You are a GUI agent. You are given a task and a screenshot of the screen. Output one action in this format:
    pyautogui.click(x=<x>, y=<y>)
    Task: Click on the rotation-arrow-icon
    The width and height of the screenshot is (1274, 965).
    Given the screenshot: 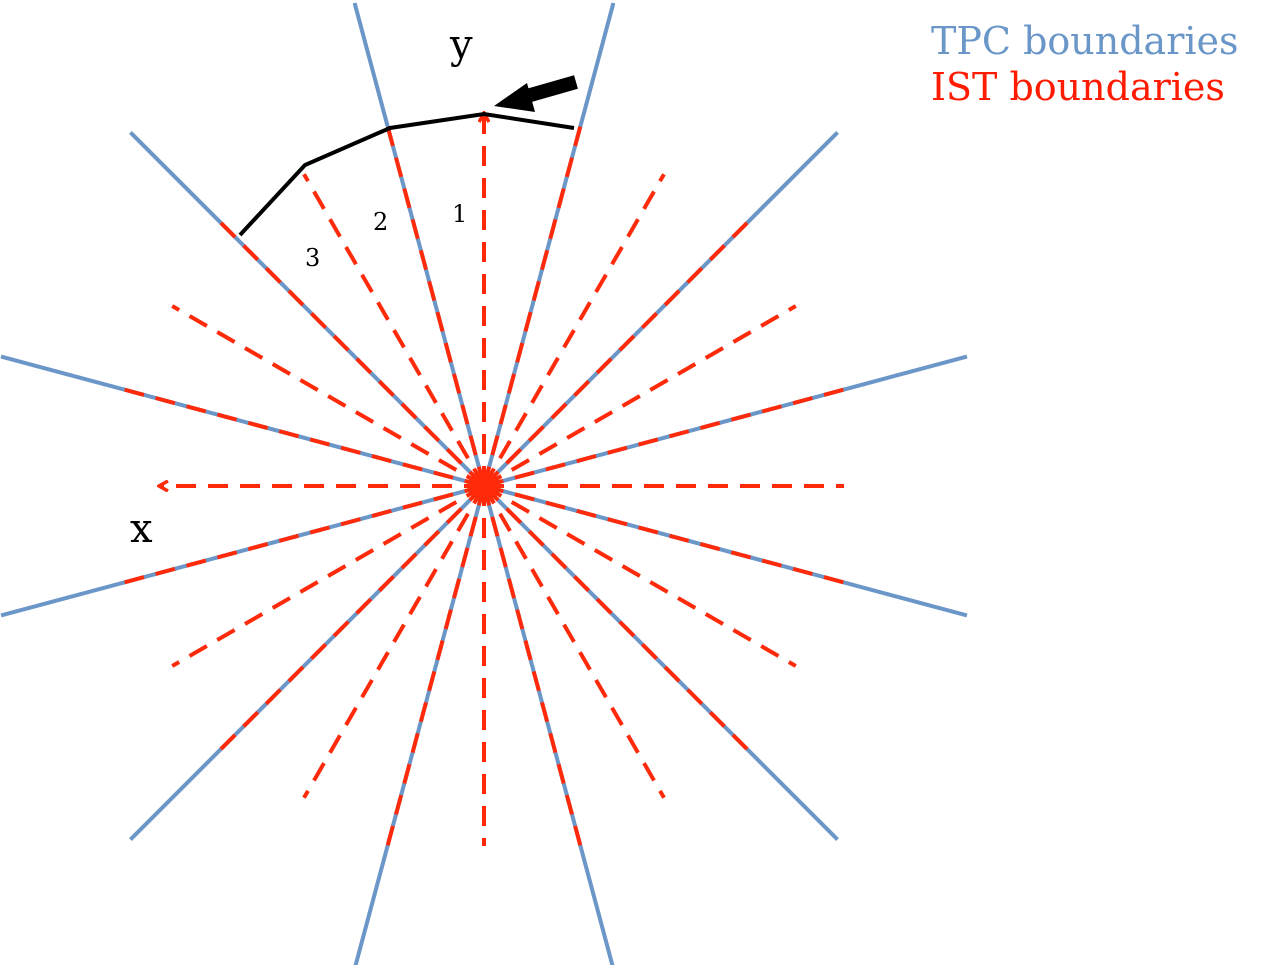 What is the action you would take?
    pyautogui.click(x=536, y=93)
    